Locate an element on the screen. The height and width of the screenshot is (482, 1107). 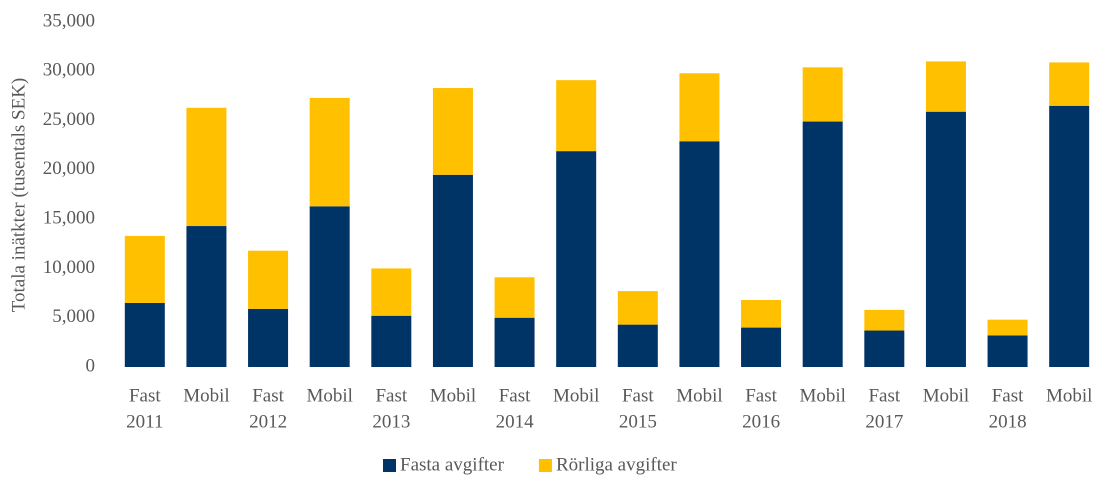
x-tick-label: 2011 is located at coordinates (144, 421).